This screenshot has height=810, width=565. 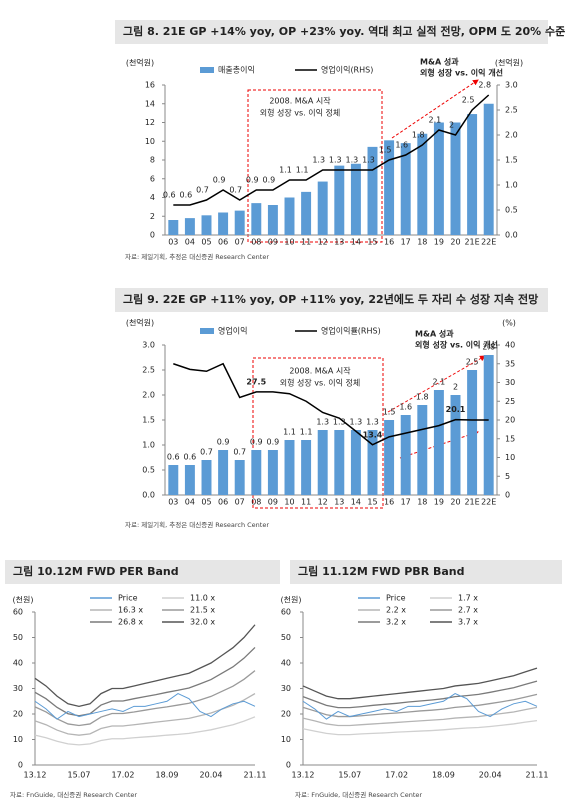 I want to click on y2-tick-label: 20, so click(x=510, y=420).